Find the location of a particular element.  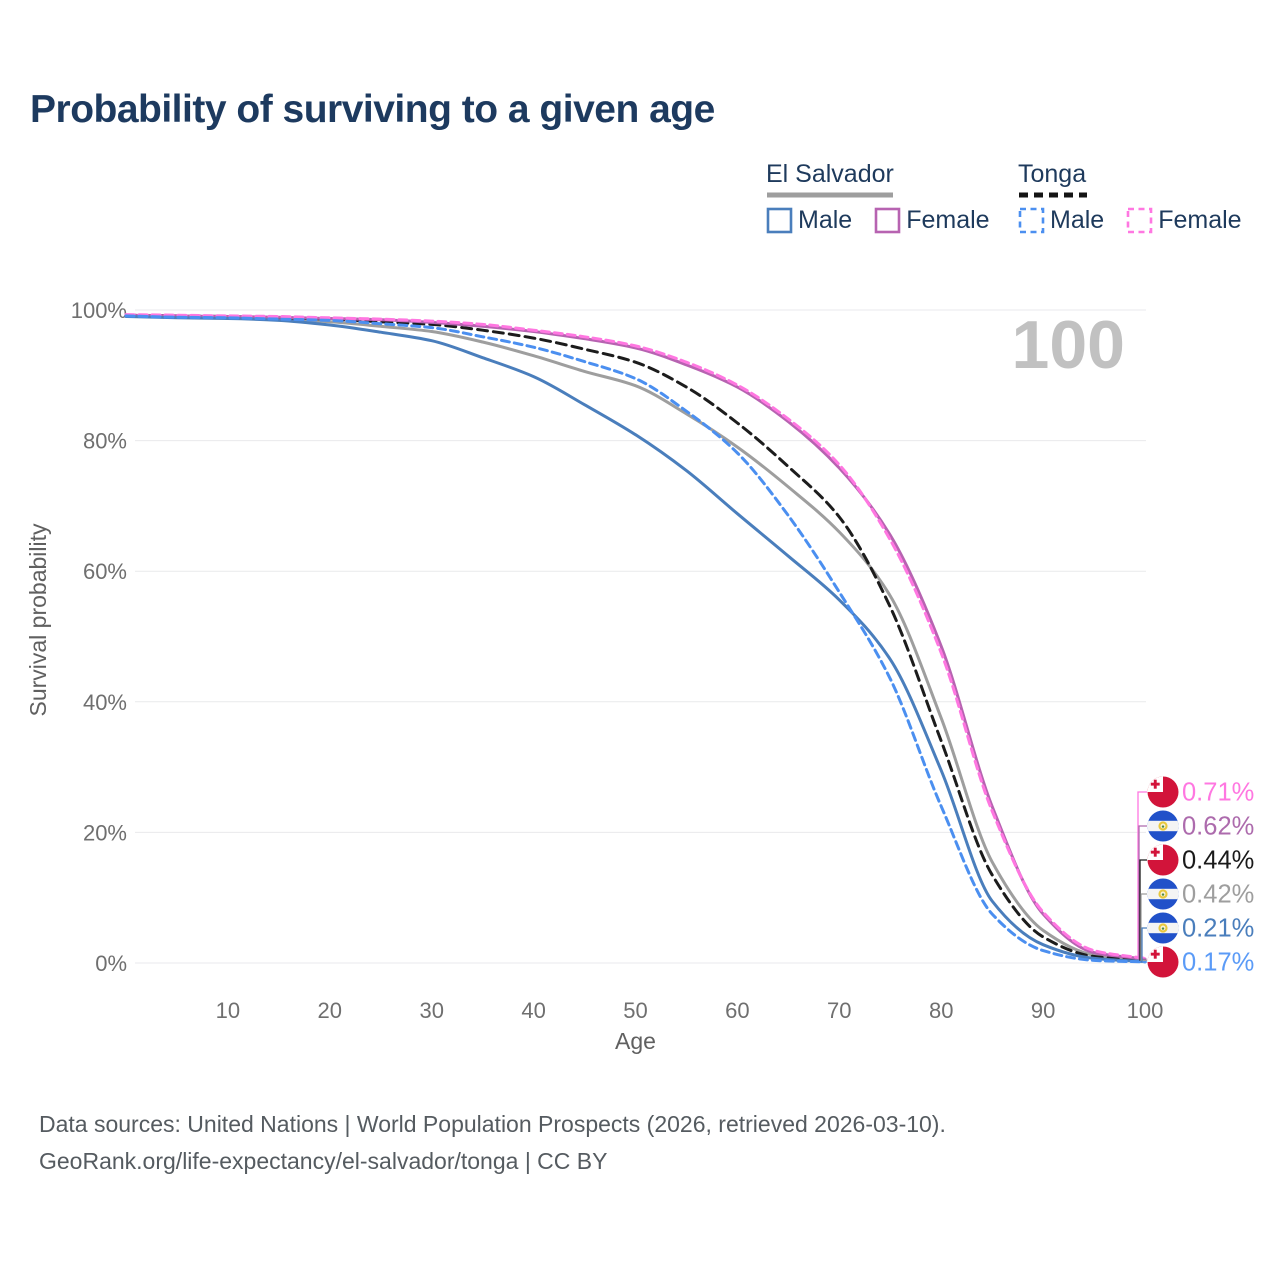

legend-item-tonga-male: Male is located at coordinates (1061, 220).